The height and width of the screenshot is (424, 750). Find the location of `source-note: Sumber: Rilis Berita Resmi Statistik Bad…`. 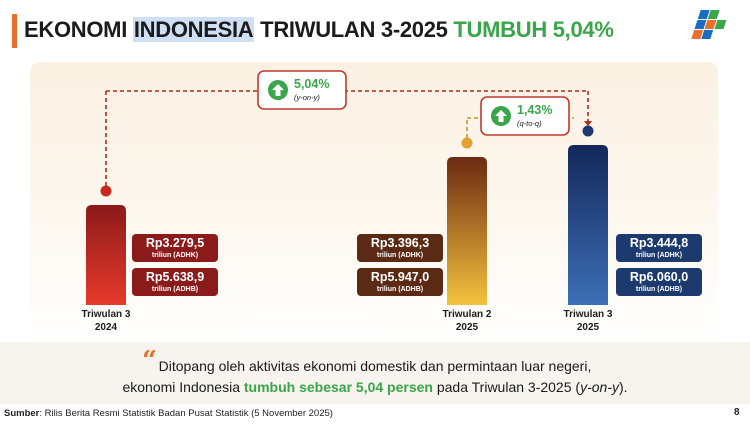

source-note: Sumber: Rilis Berita Resmi Statistik Bad… is located at coordinates (168, 413).